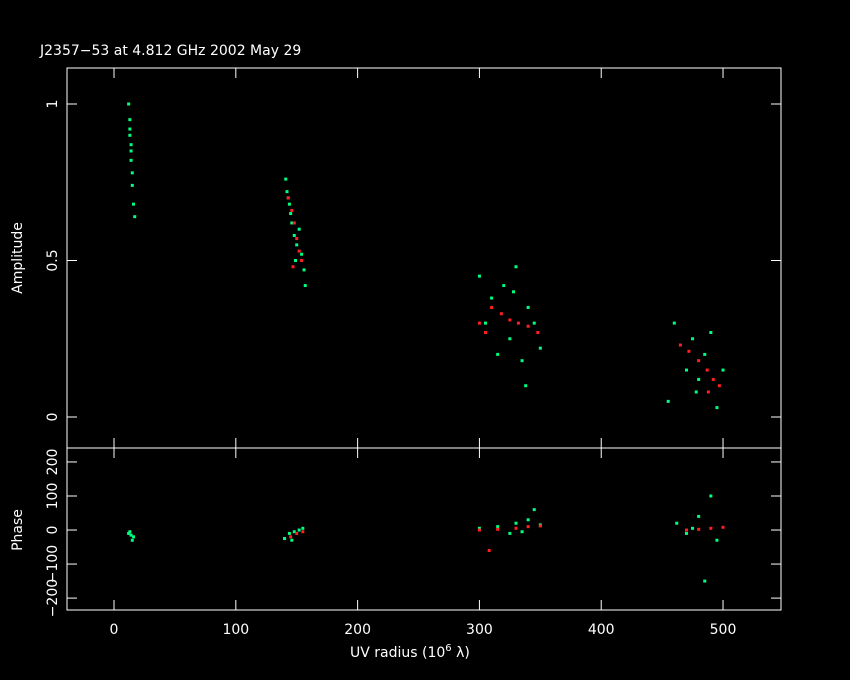 The image size is (850, 680). Describe the element at coordinates (53, 496) in the screenshot. I see `y-tick-label: 100` at that location.